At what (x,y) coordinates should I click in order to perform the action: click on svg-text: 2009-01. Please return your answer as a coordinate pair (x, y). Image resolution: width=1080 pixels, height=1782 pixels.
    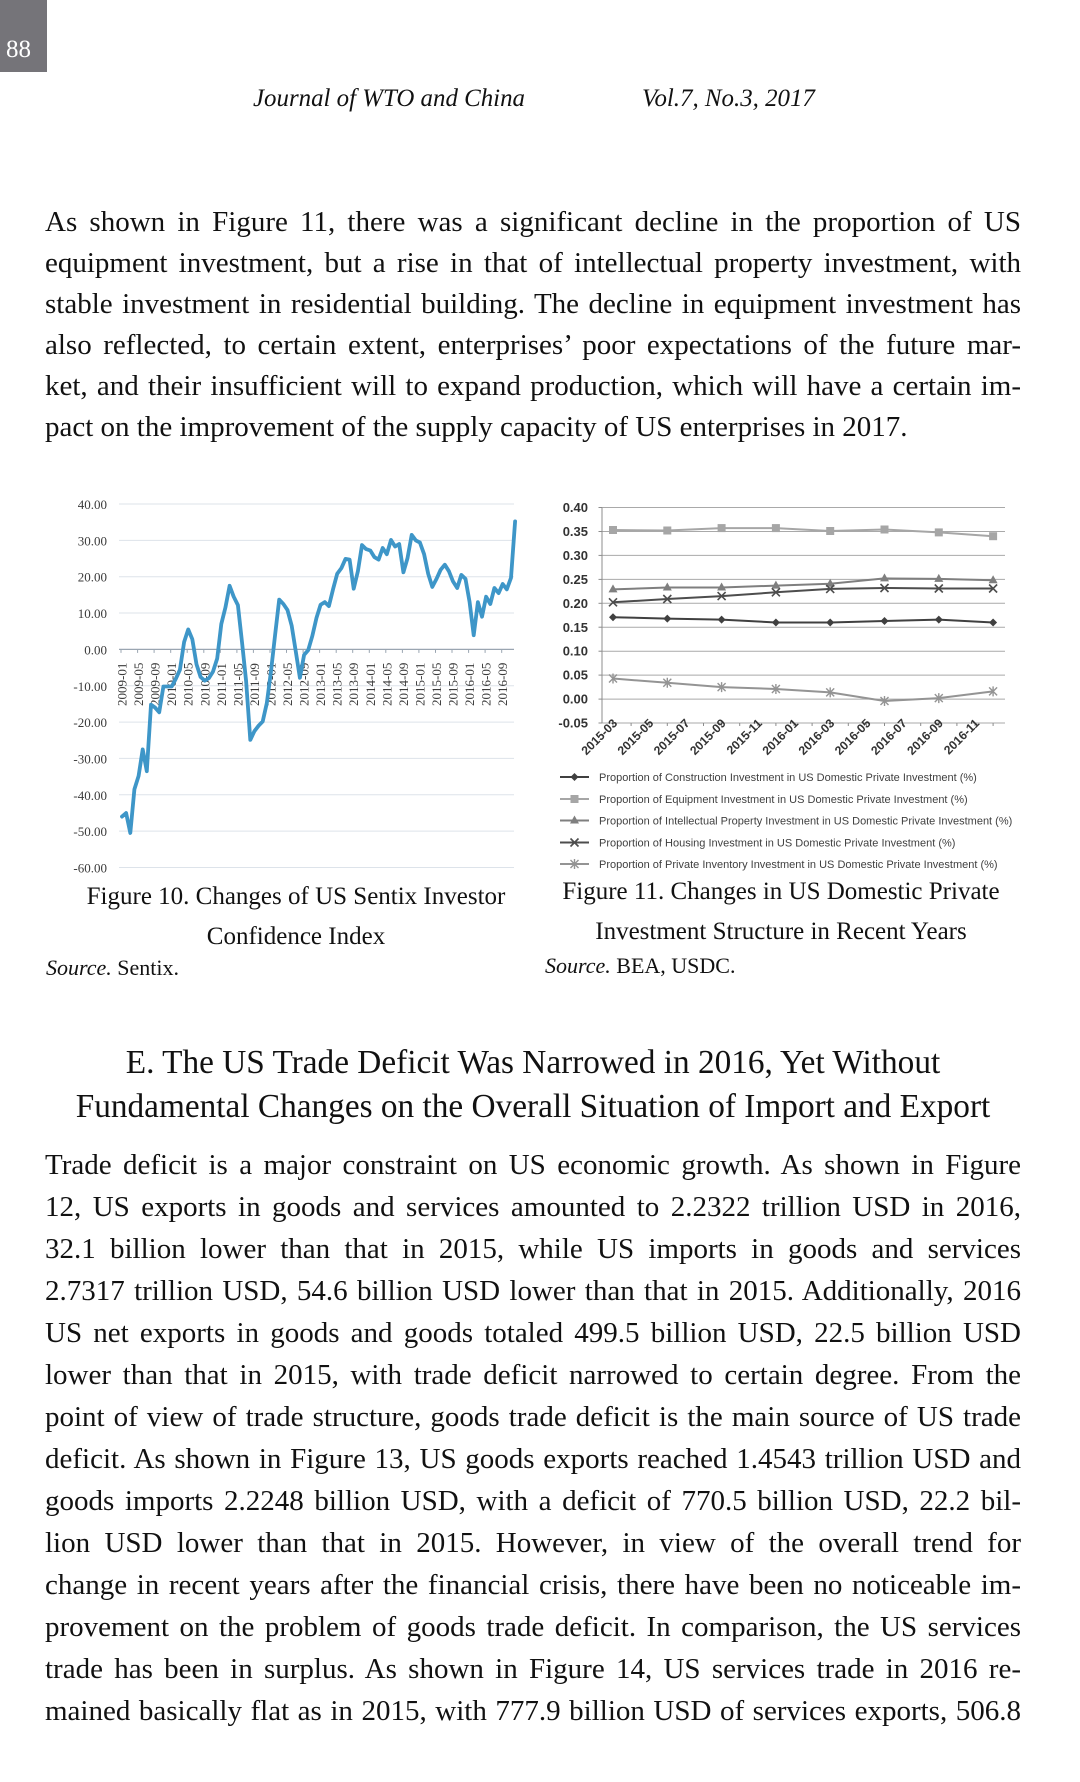
    Looking at the image, I should click on (122, 684).